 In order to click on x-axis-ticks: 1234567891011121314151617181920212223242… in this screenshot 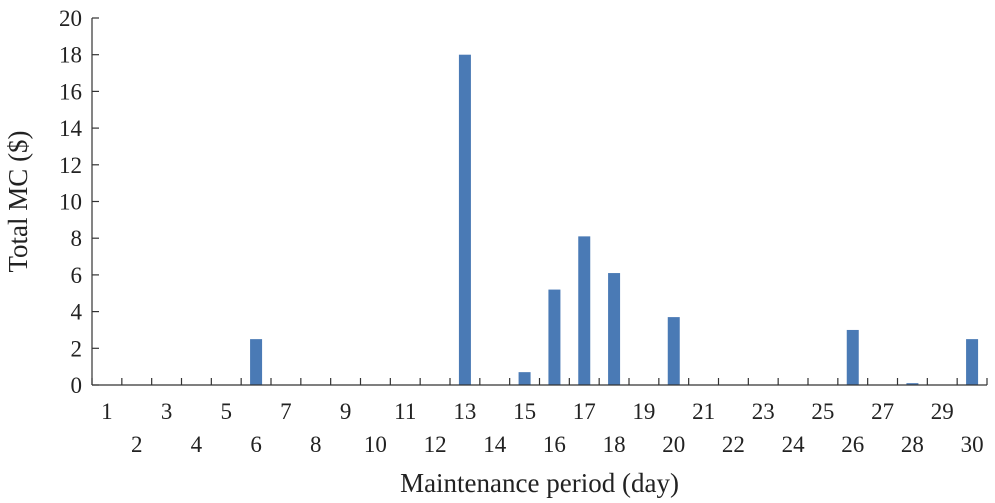, I will do `click(539, 417)`.